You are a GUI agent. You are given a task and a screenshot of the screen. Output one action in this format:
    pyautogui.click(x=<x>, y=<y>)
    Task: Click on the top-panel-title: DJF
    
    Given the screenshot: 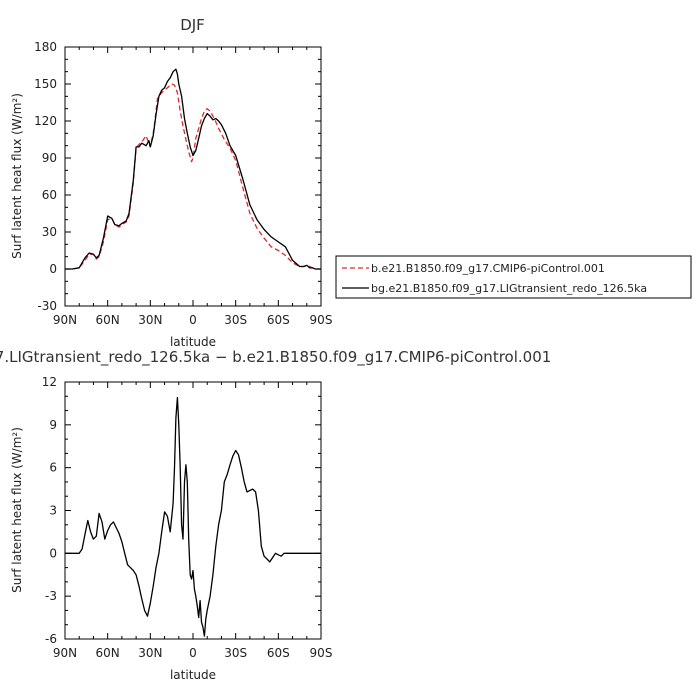 What is the action you would take?
    pyautogui.click(x=192, y=25)
    